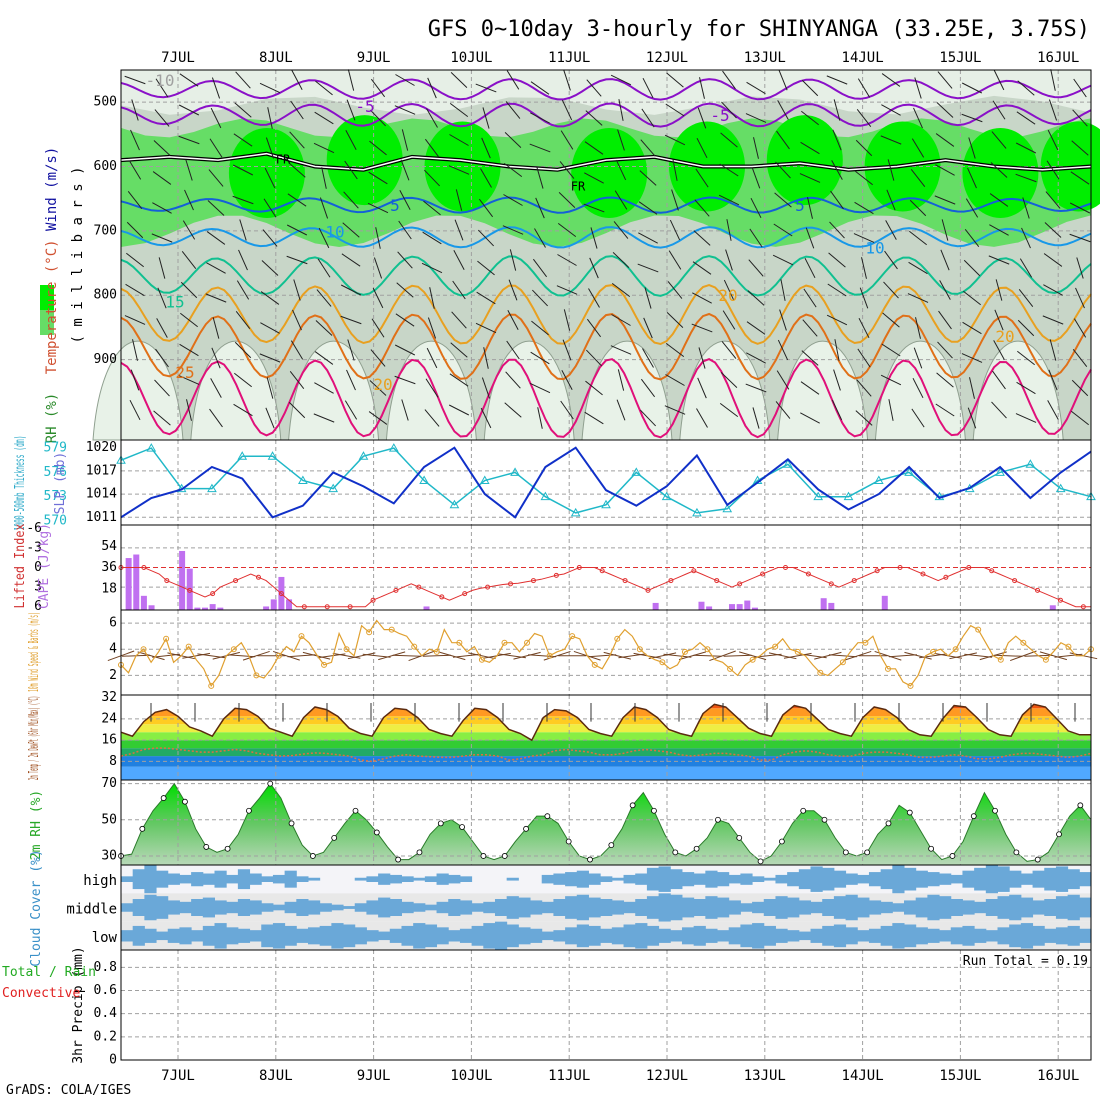 Image resolution: width=1100 pixels, height=1100 pixels. Describe the element at coordinates (38, 587) in the screenshot. I see `li-tick-label: 3` at that location.